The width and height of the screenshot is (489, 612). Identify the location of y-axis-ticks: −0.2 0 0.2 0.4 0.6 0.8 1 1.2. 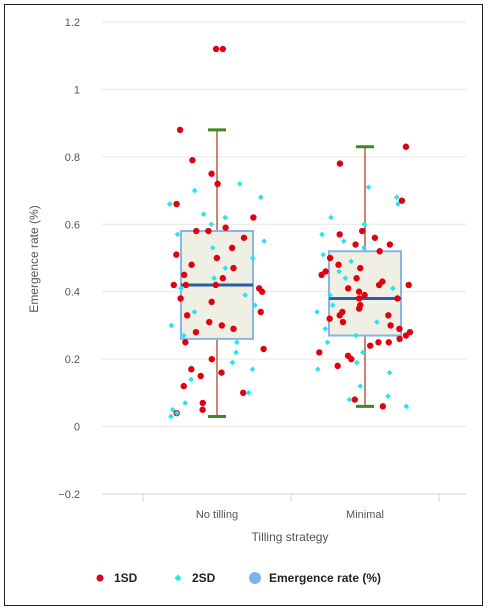
(69, 259).